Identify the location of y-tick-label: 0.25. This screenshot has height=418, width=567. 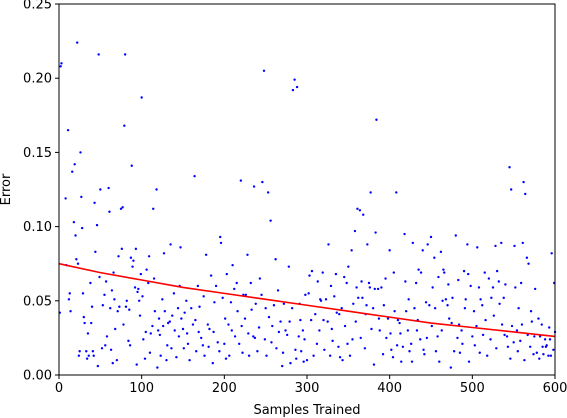
(37, 6).